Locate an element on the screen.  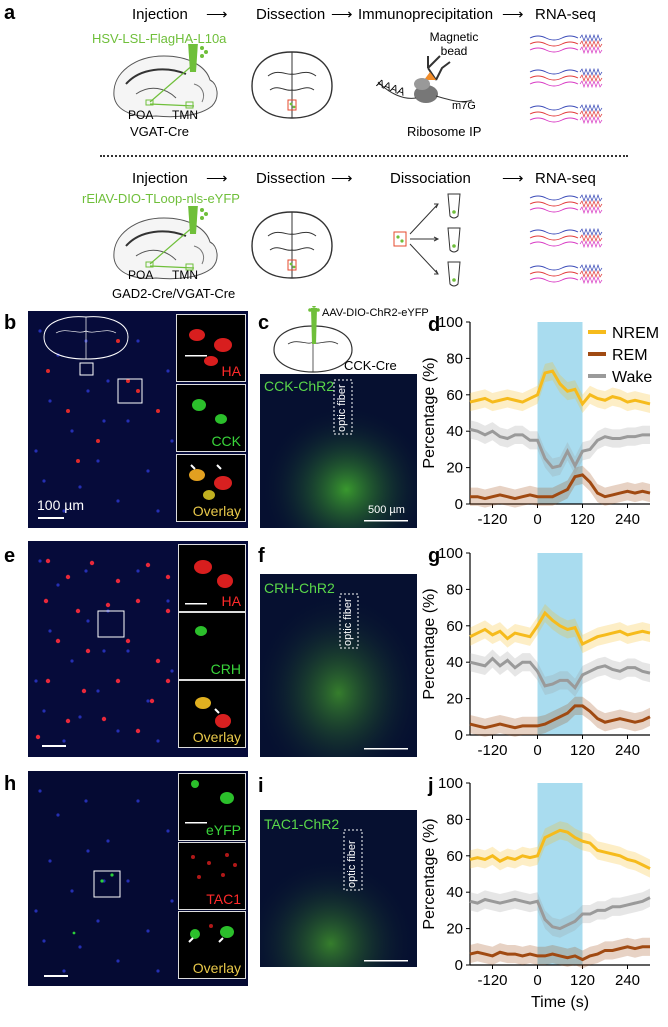
inset-b-cck: CCK is located at coordinates (211, 418).